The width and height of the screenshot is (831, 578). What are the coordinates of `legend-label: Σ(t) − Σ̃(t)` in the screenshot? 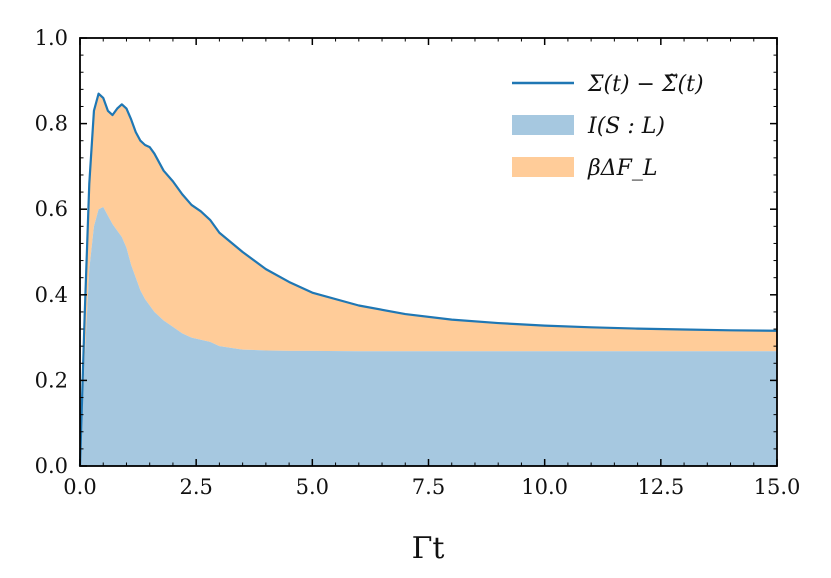 It's located at (645, 84).